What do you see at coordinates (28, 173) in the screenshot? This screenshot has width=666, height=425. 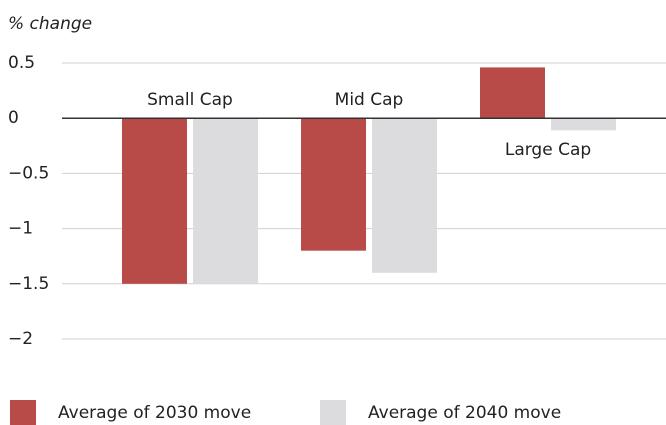 I see `y-tick-label: −0.5` at bounding box center [28, 173].